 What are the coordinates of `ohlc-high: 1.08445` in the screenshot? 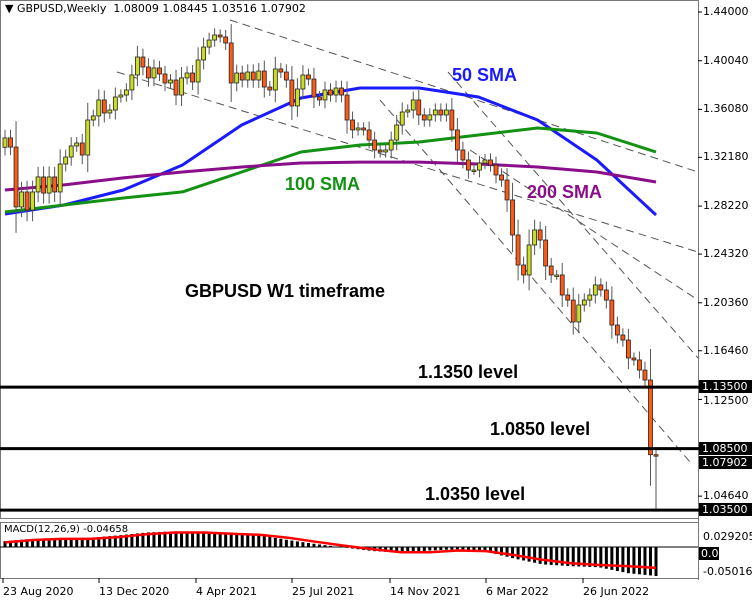 It's located at (185, 8).